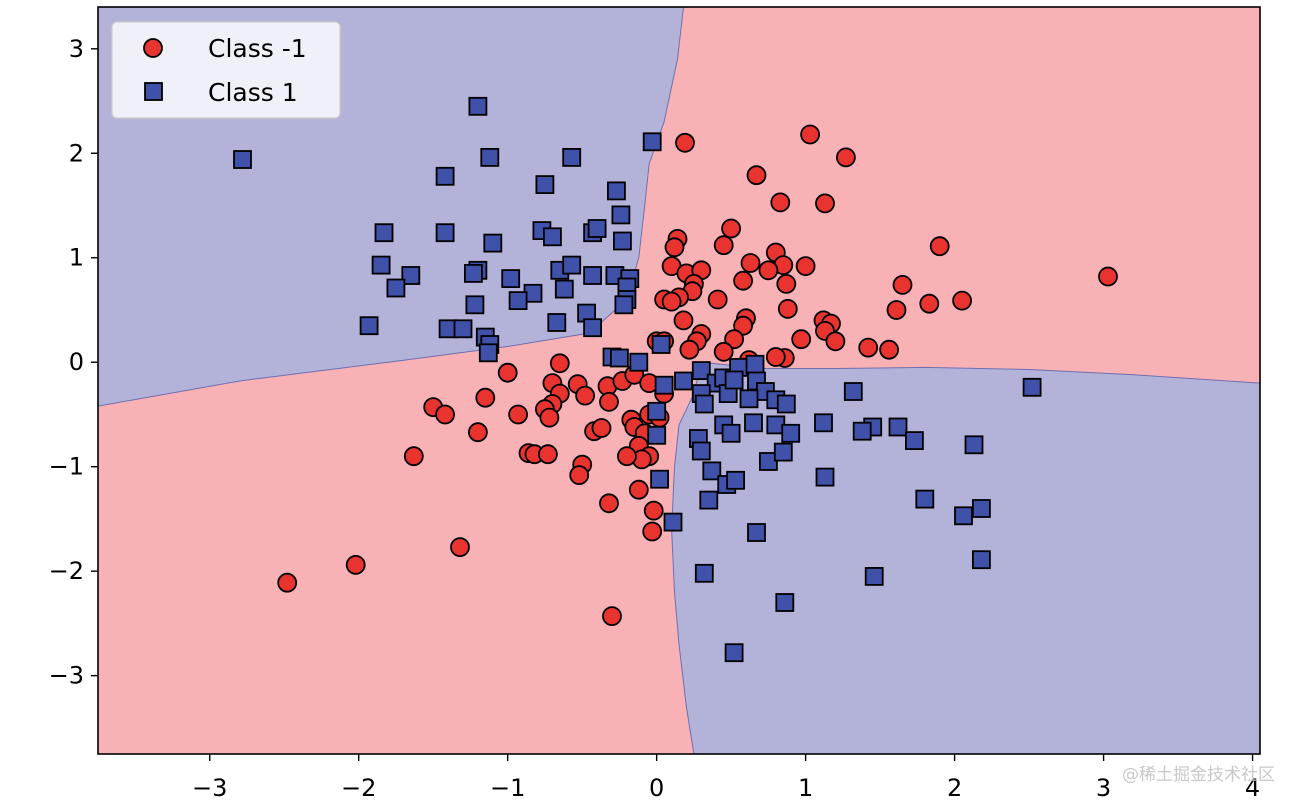 Image resolution: width=1297 pixels, height=807 pixels. Describe the element at coordinates (209, 788) in the screenshot. I see `x-tick-label: −3` at that location.